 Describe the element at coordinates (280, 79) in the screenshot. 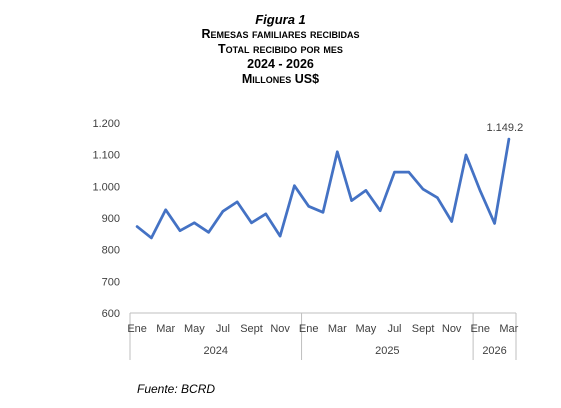

I see `chart-units: Millones US$` at that location.